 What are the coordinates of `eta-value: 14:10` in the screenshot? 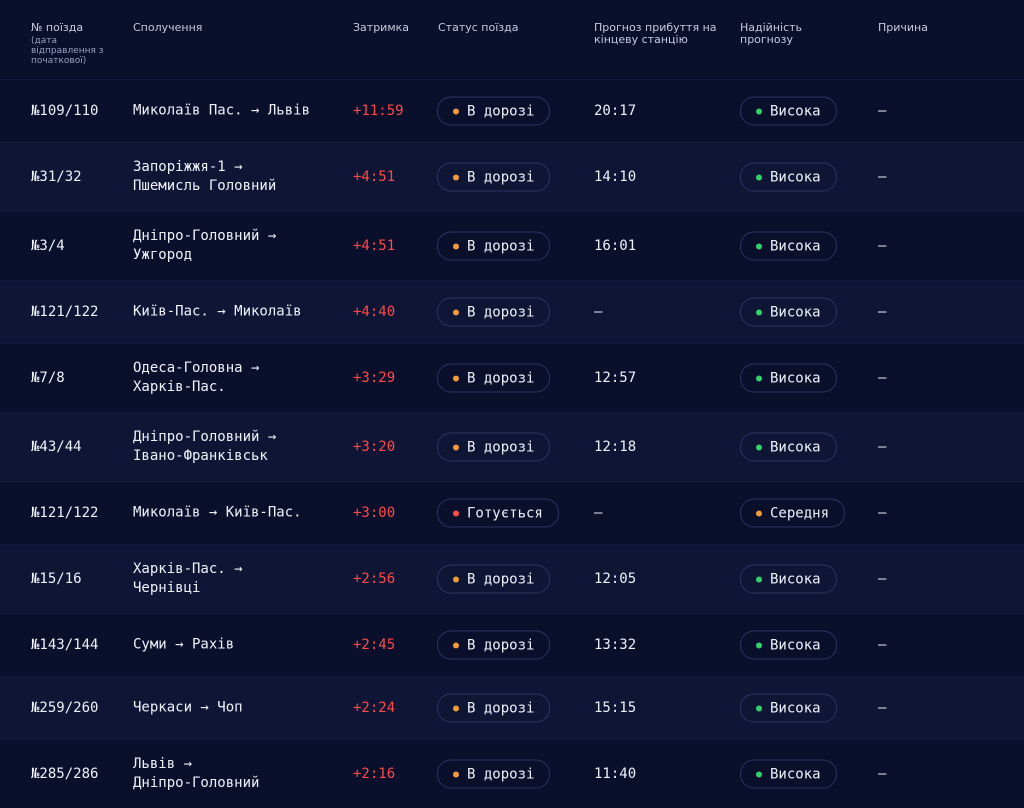 It's located at (615, 177).